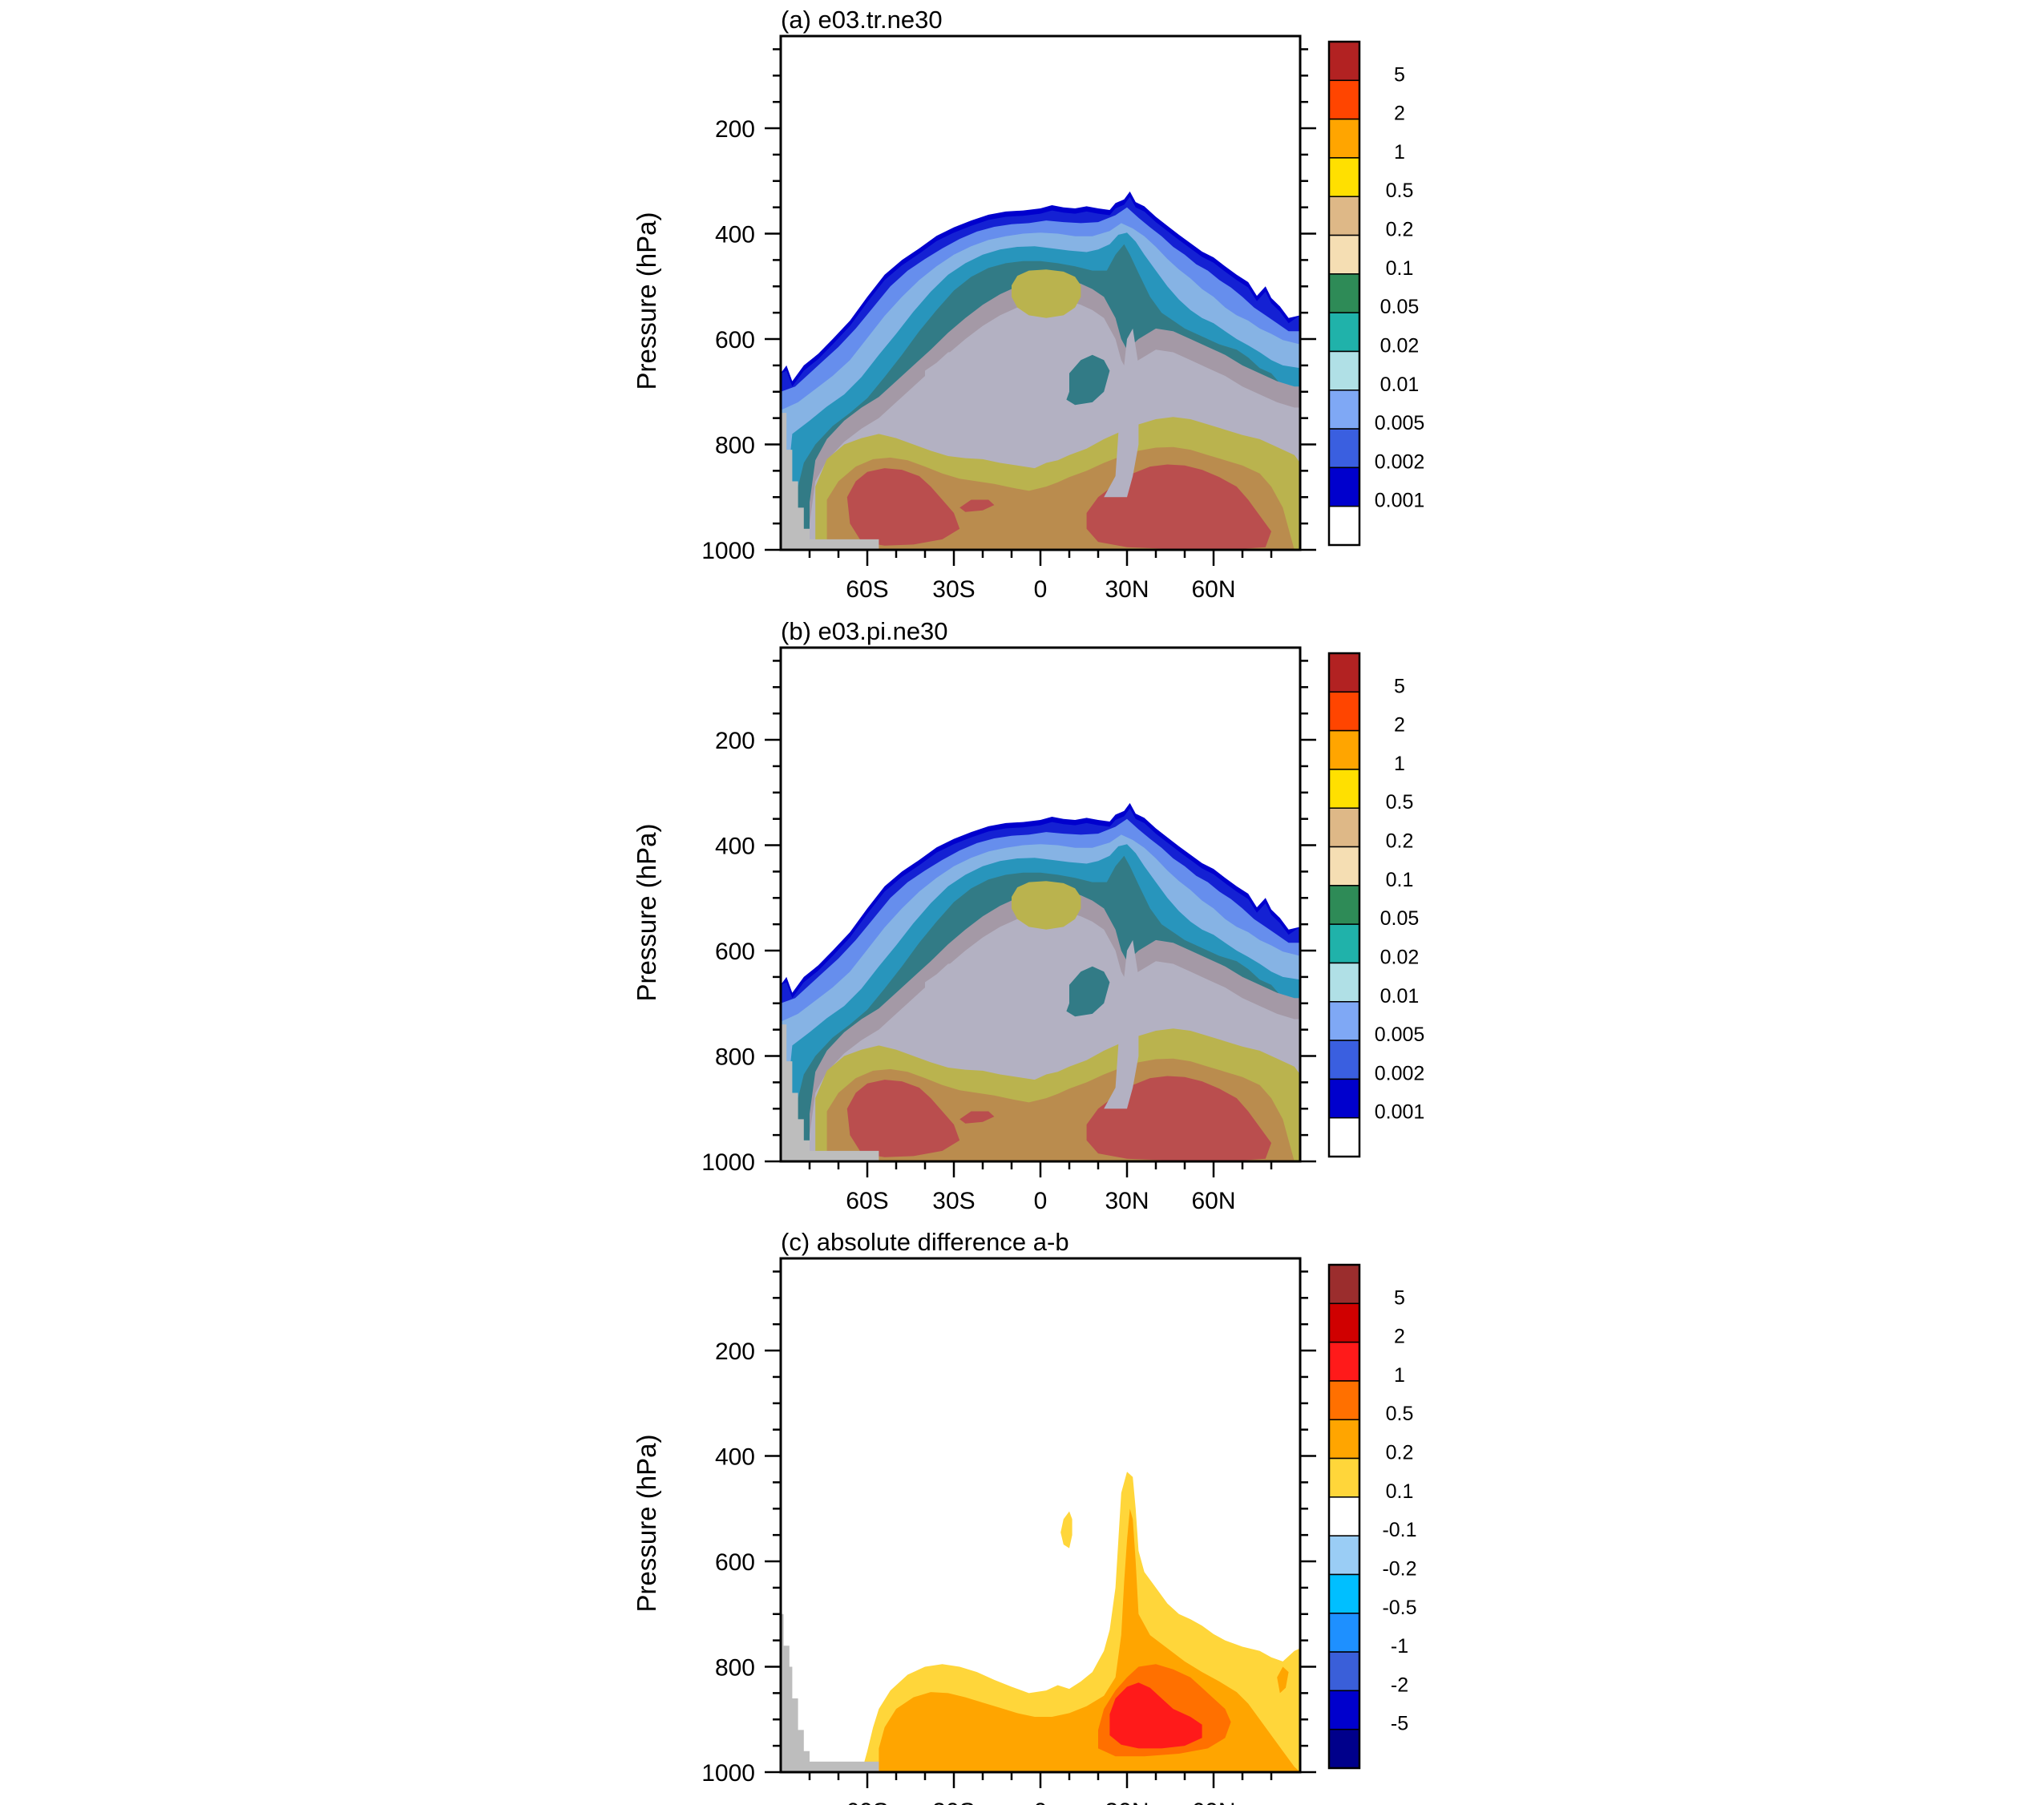  I want to click on contour-0.002, so click(1040, 984).